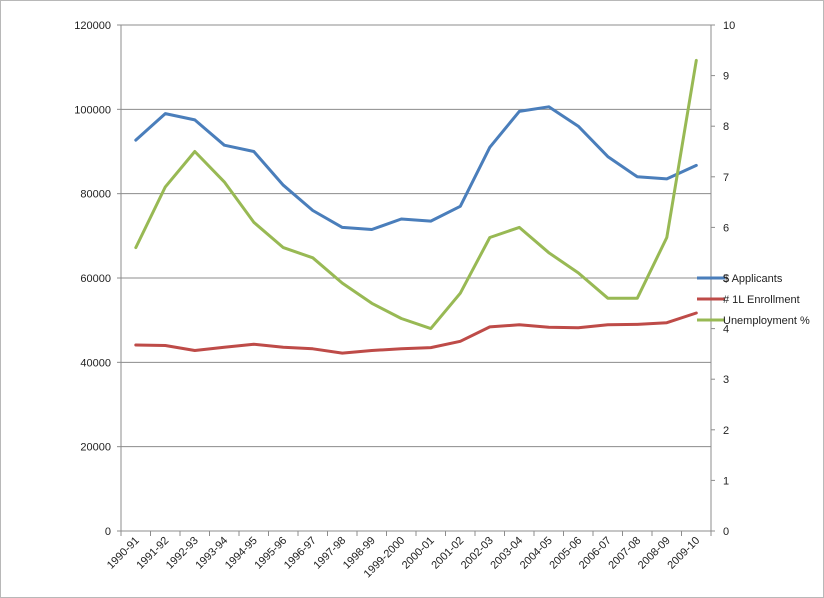 This screenshot has height=598, width=824. What do you see at coordinates (726, 380) in the screenshot?
I see `right-tick-label: 3` at bounding box center [726, 380].